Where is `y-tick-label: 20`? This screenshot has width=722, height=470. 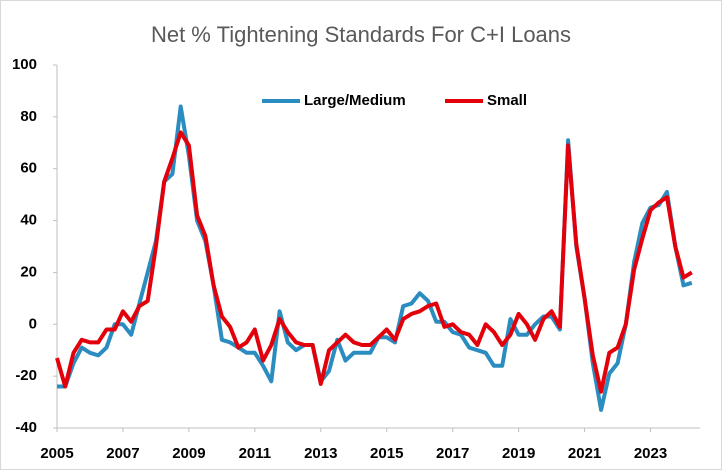 y-tick-label: 20 is located at coordinates (28, 271).